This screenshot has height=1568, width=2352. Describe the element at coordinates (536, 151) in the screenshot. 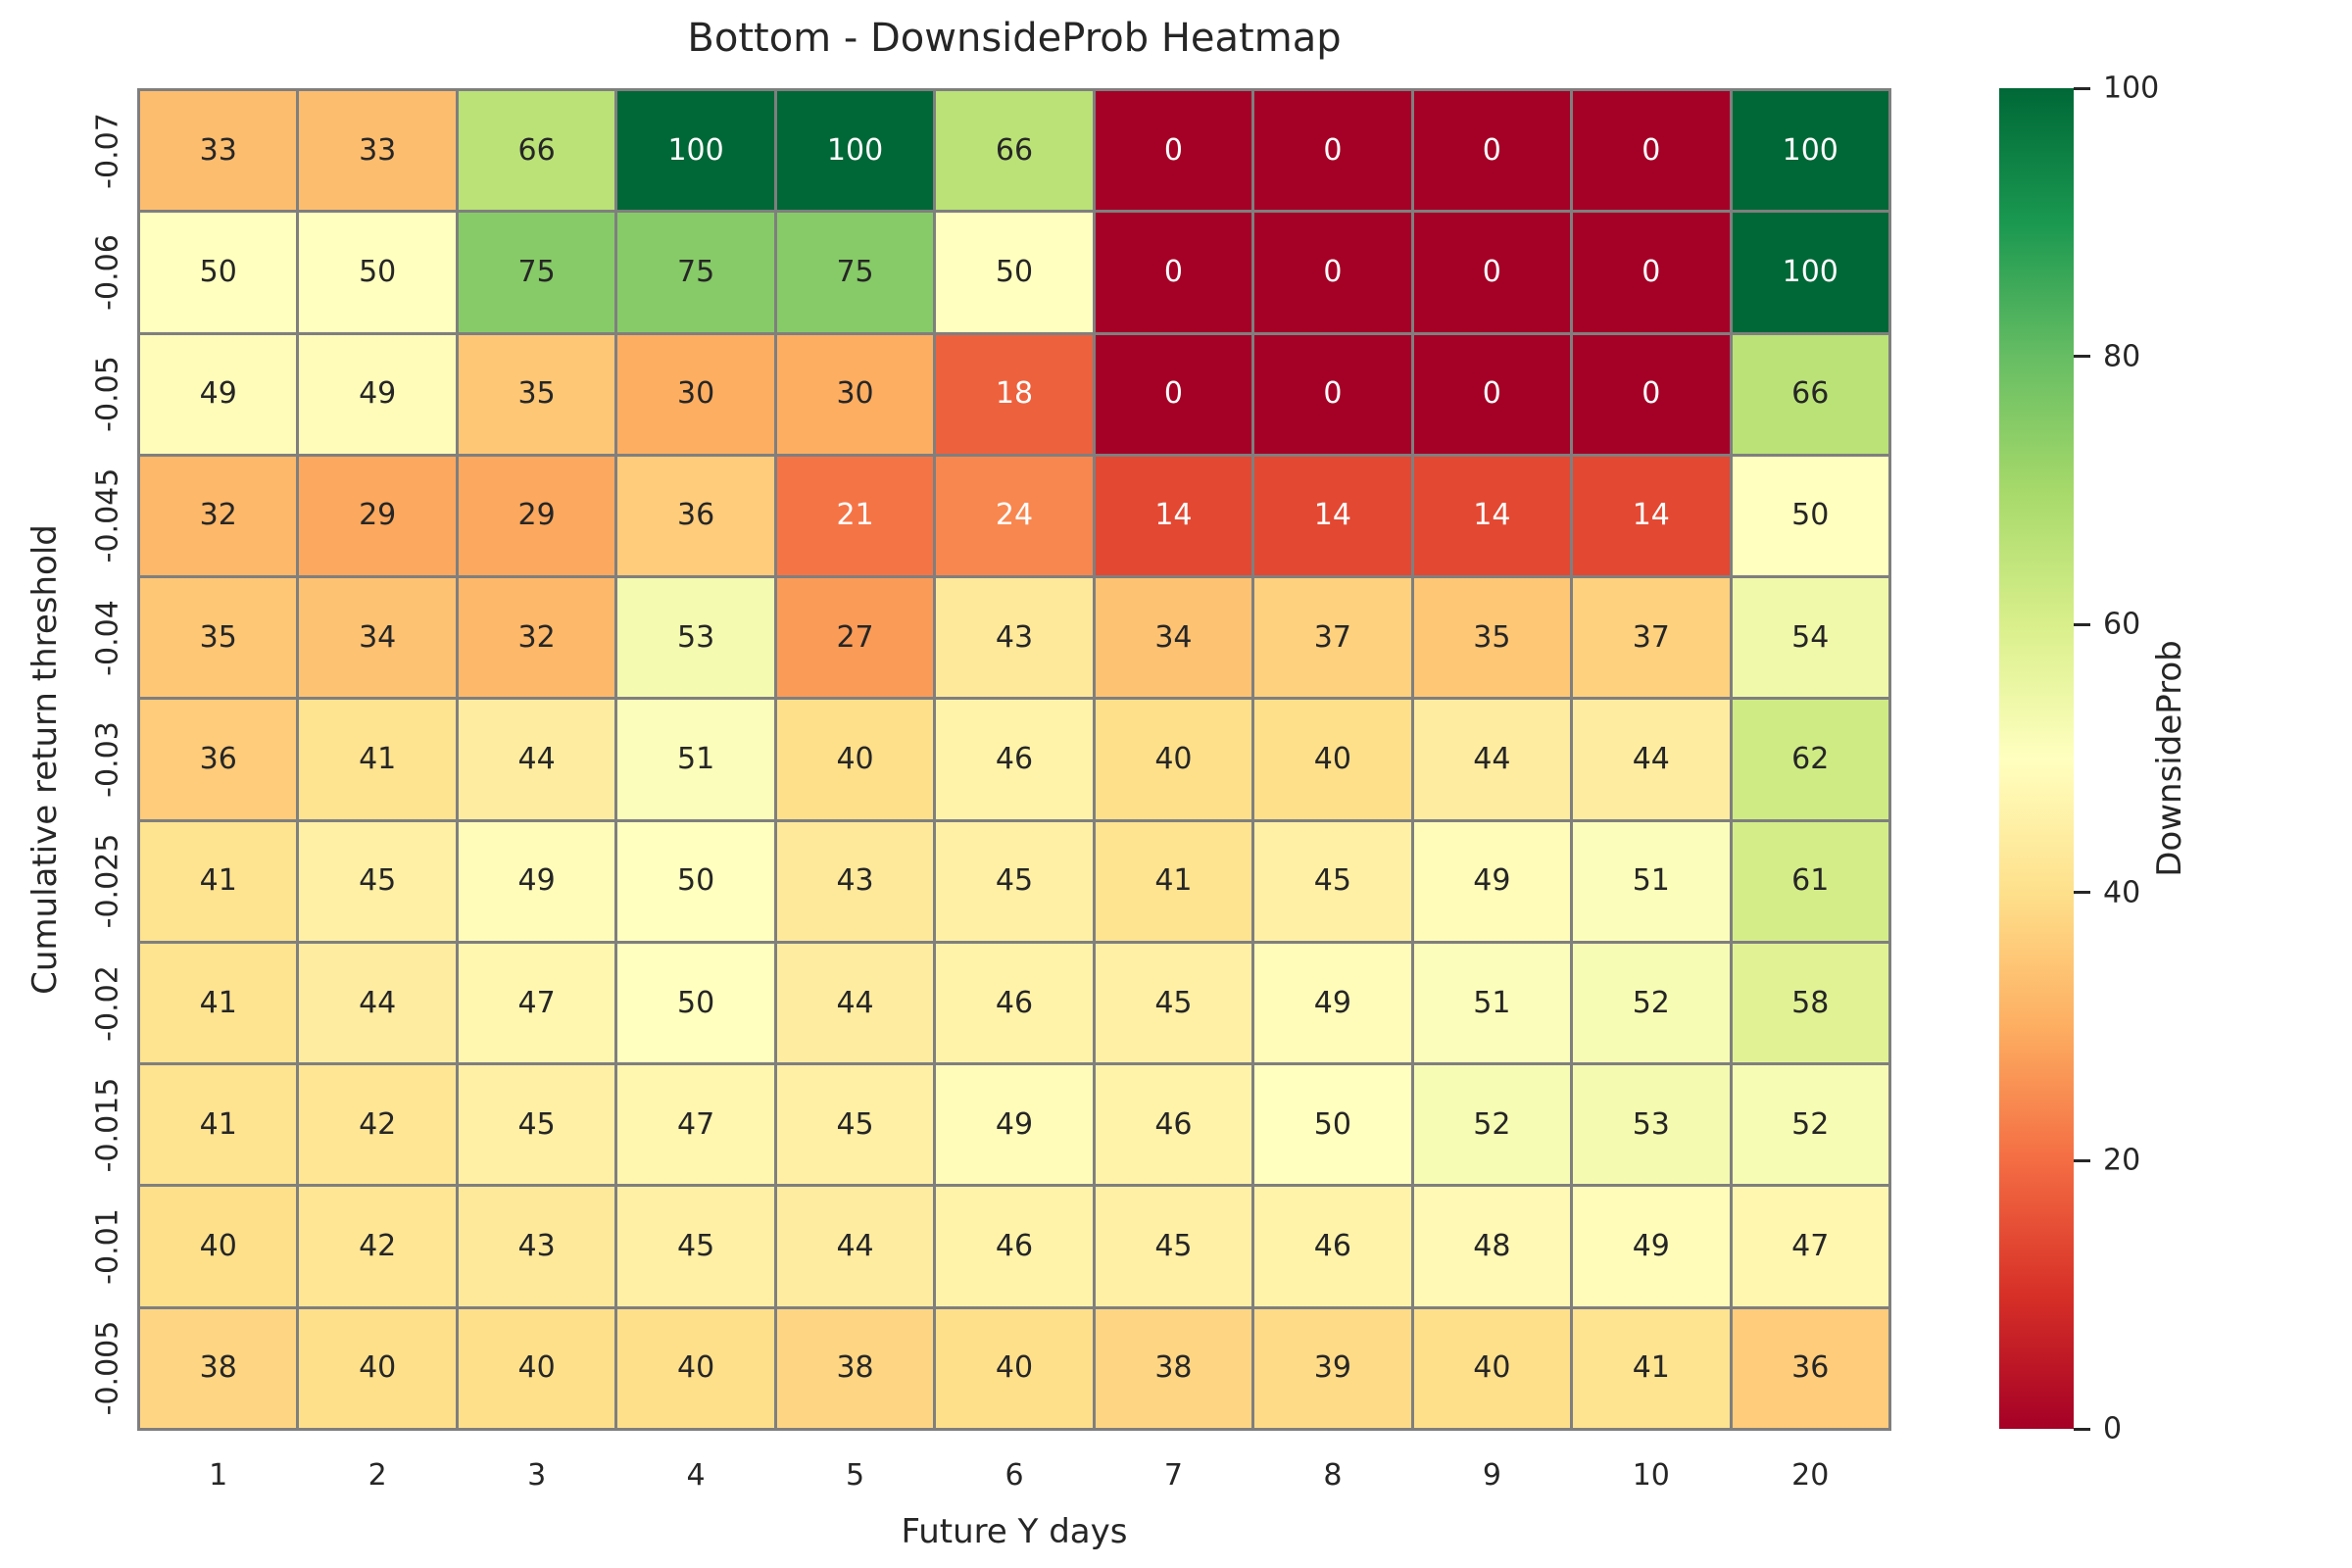

I see `heatmap-cell: 66` at that location.